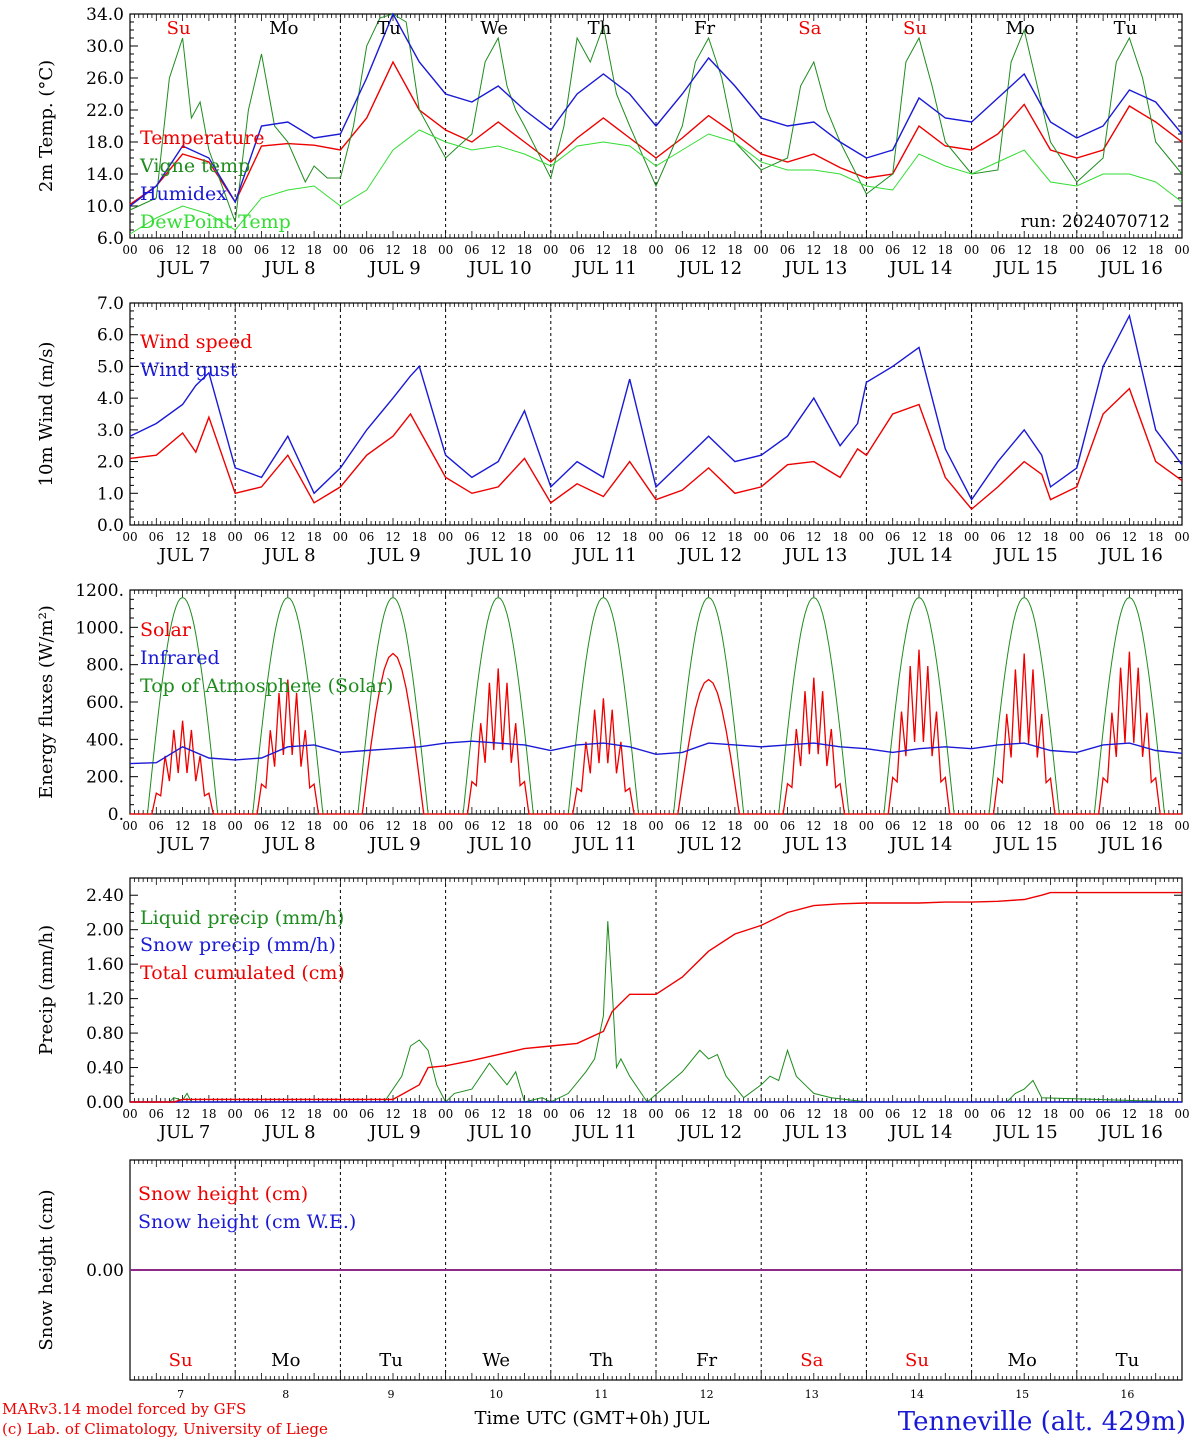  I want to click on legend-entry: Liquid precip (mm/h), so click(242, 918).